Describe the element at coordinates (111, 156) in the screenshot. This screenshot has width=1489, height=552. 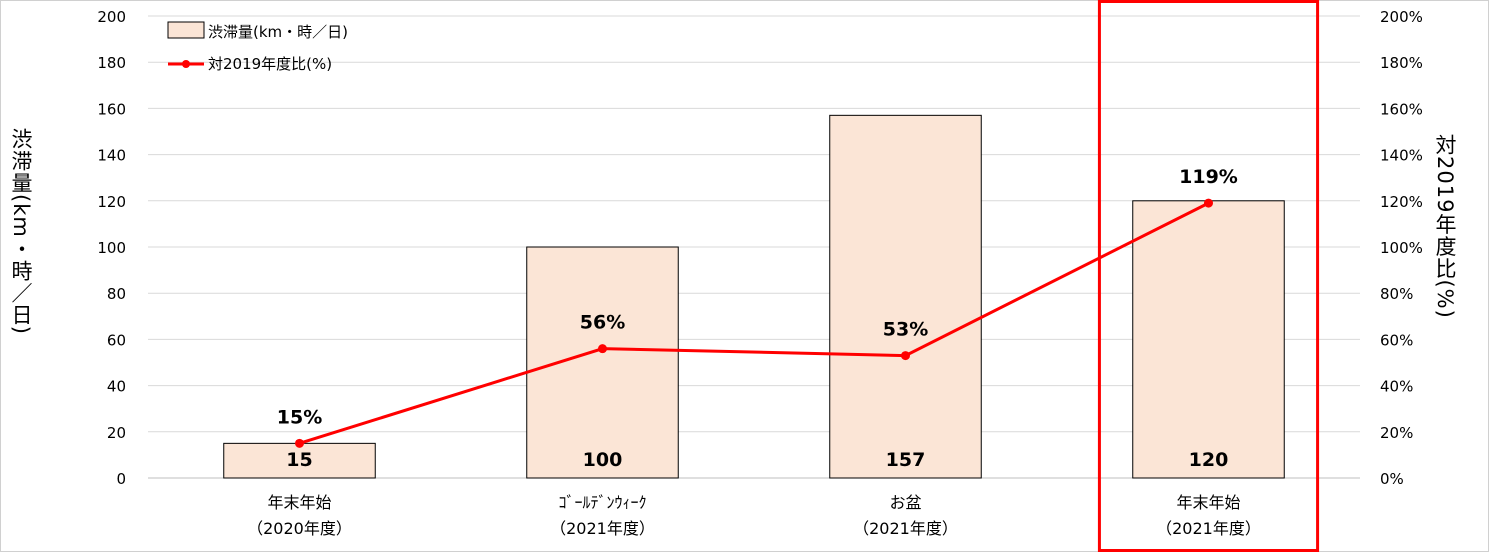
I see `y-tick-label-left: 140` at that location.